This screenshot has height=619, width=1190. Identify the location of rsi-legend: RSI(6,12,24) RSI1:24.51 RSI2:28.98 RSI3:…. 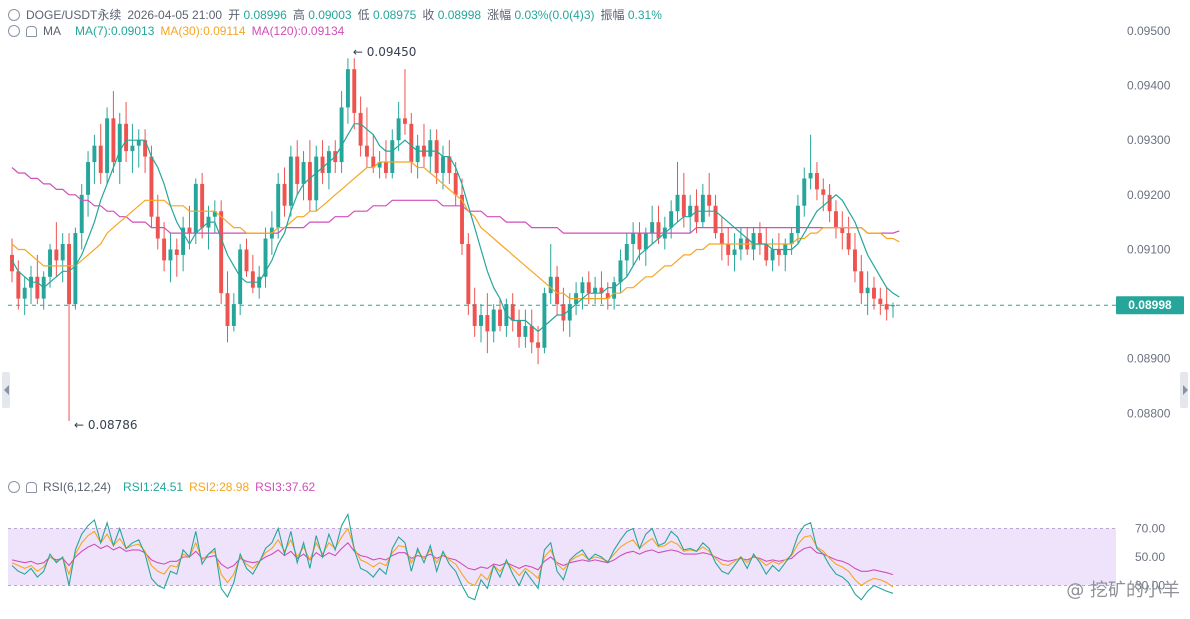
(161, 487).